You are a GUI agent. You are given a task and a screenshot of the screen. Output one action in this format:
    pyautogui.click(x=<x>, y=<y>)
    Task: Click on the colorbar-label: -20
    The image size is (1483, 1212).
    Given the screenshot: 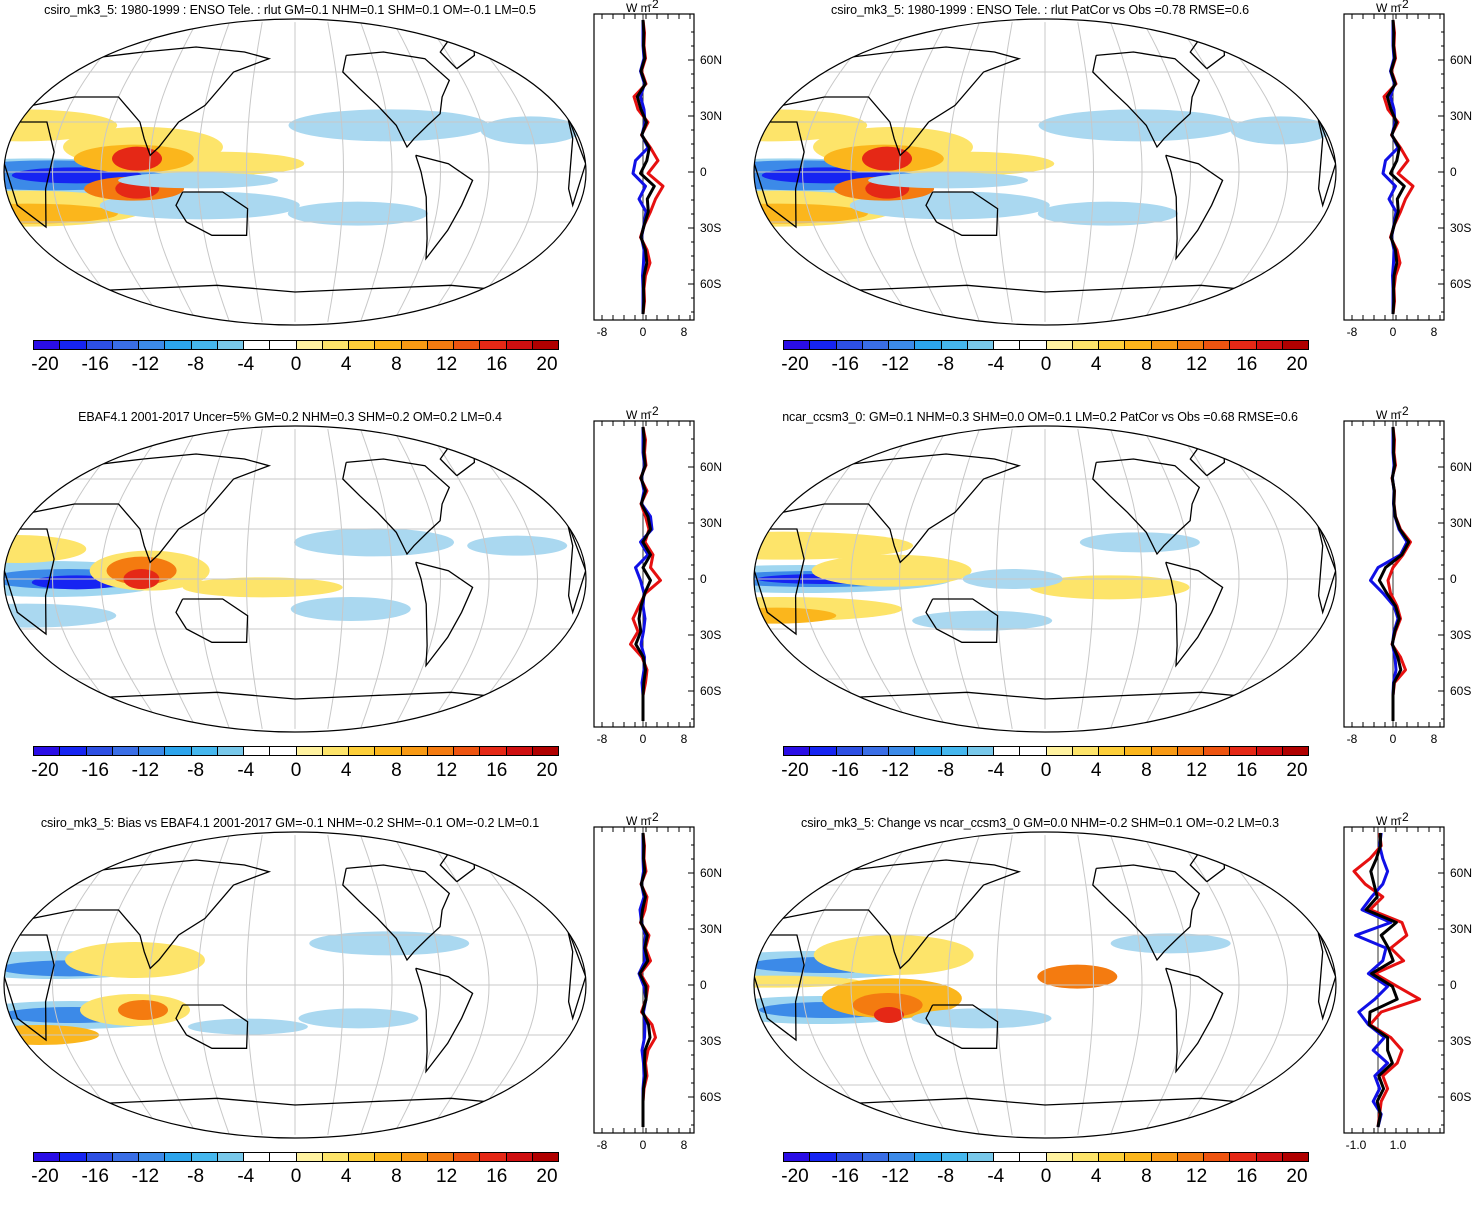 What is the action you would take?
    pyautogui.click(x=45, y=770)
    